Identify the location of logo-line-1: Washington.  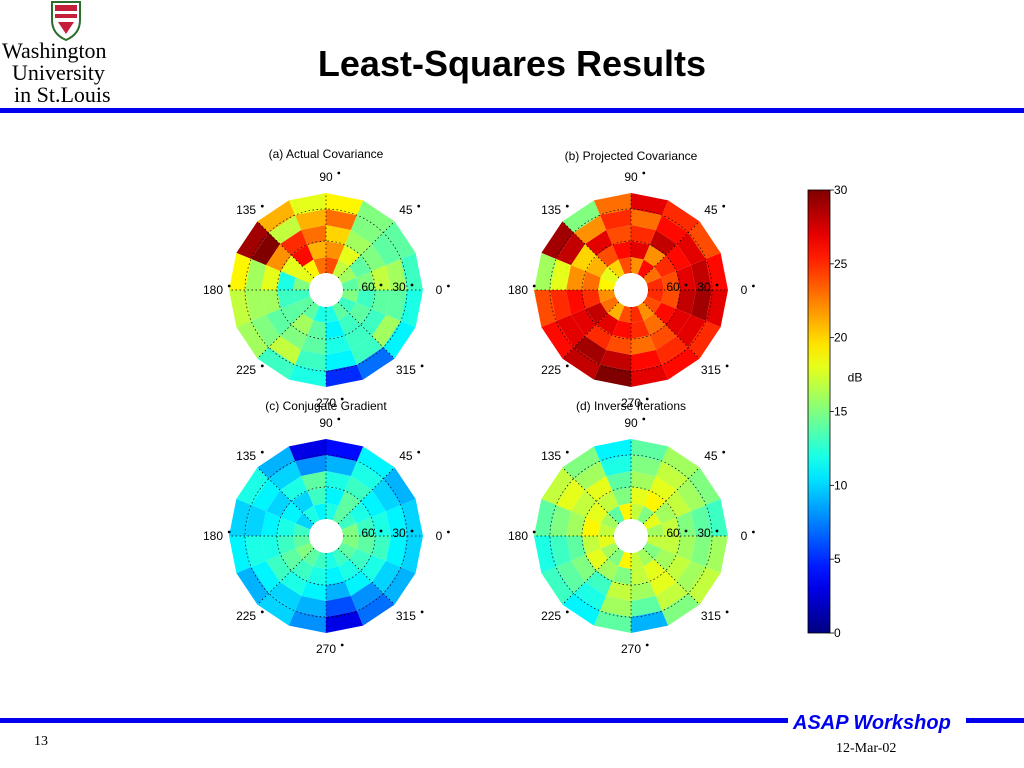
(54, 50).